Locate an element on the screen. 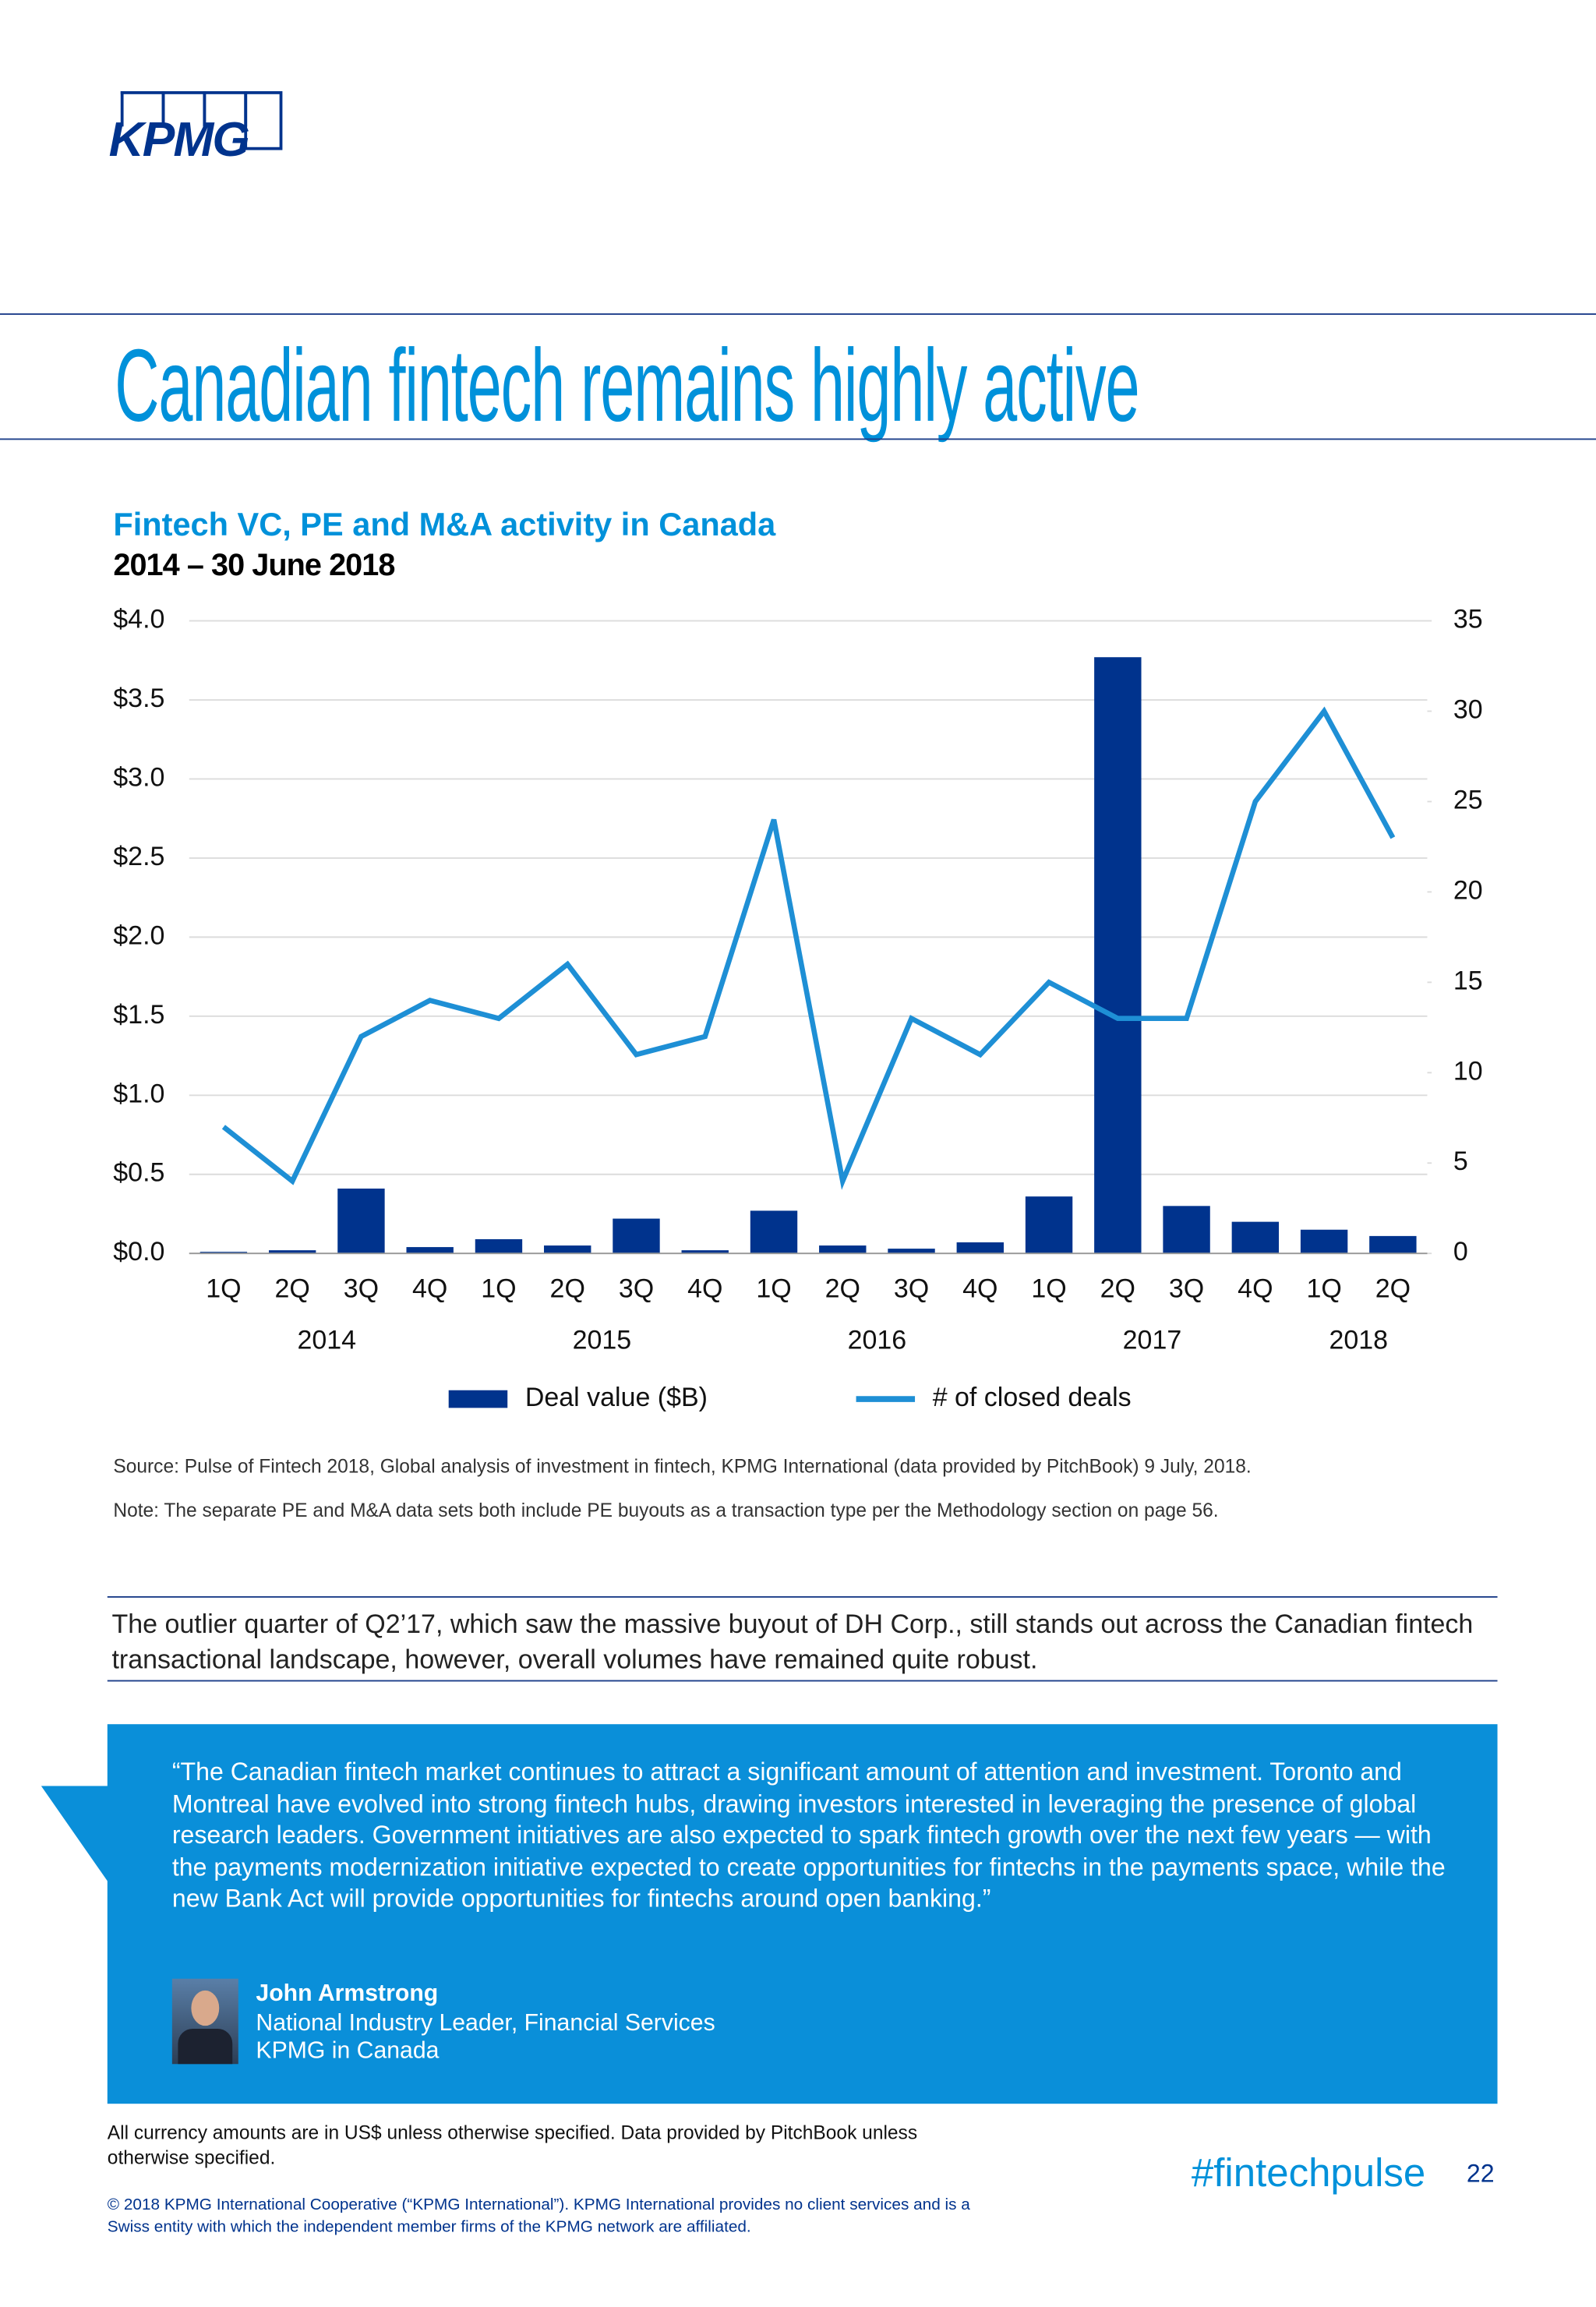 The height and width of the screenshot is (2307, 1596). hashtag: #fintechpulse is located at coordinates (1308, 2173).